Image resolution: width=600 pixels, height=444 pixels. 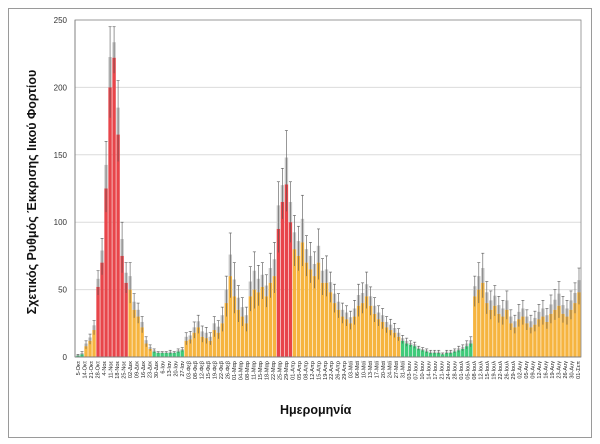 What do you see at coordinates (105, 368) in the screenshot?
I see `x-tick-label: 4-Νοε` at bounding box center [105, 368].